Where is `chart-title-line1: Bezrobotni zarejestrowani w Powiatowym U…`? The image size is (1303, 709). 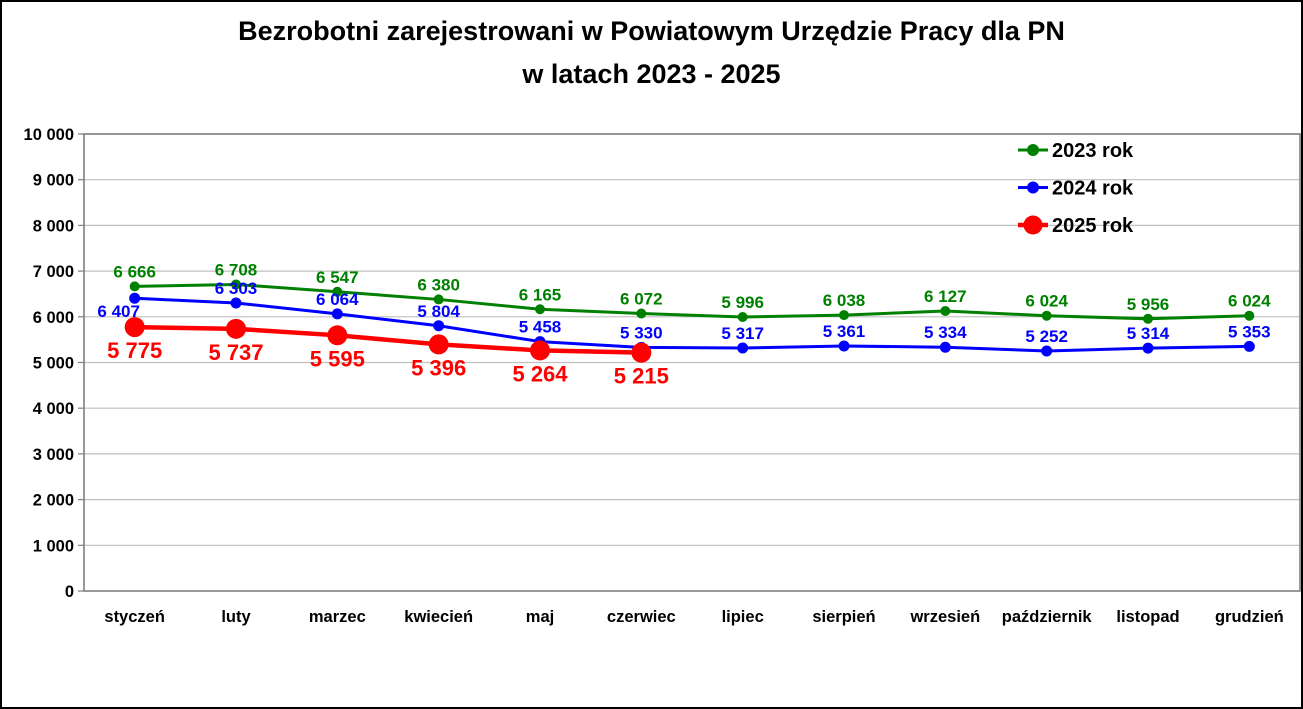
chart-title-line1: Bezrobotni zarejestrowani w Powiatowym U… is located at coordinates (651, 31).